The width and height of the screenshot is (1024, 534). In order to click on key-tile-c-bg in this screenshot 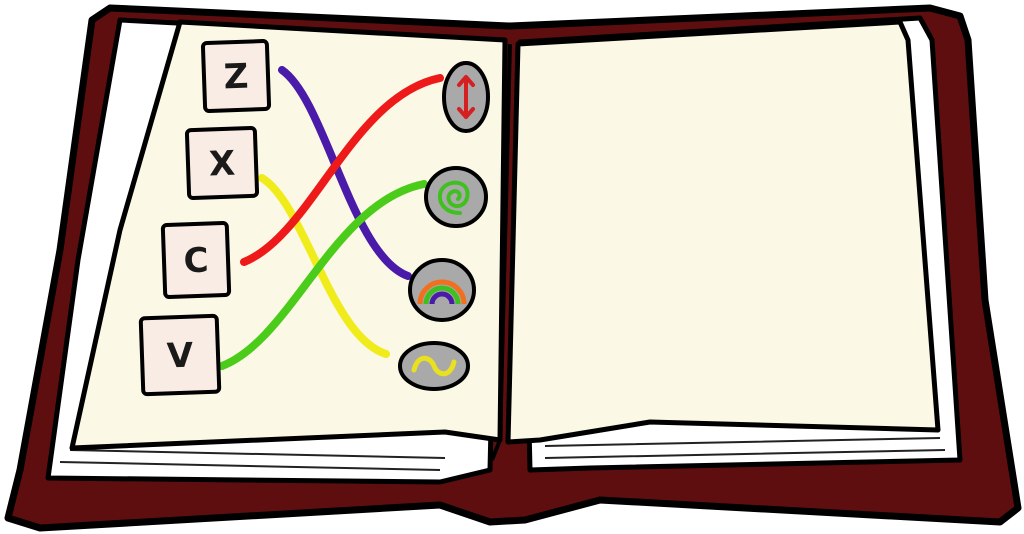, I will do `click(196, 260)`.